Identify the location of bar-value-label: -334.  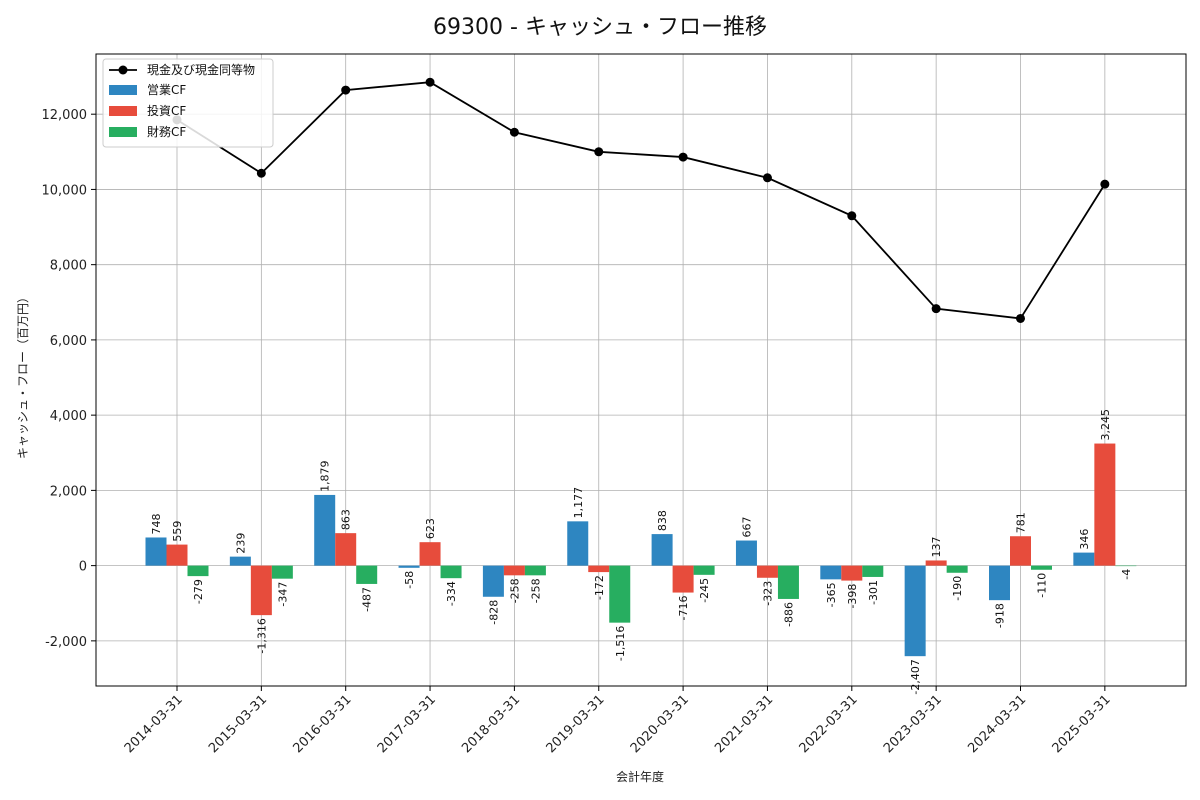
(451, 593).